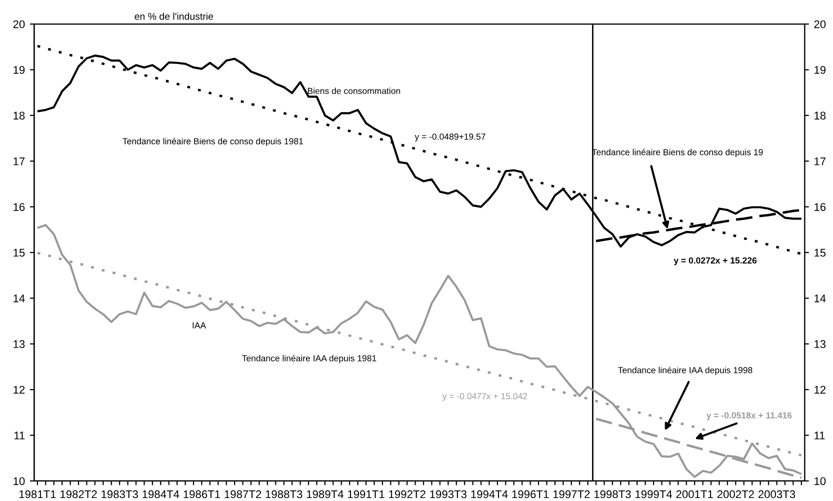 The height and width of the screenshot is (501, 833). I want to click on y-tick-label: 18, so click(19, 116).